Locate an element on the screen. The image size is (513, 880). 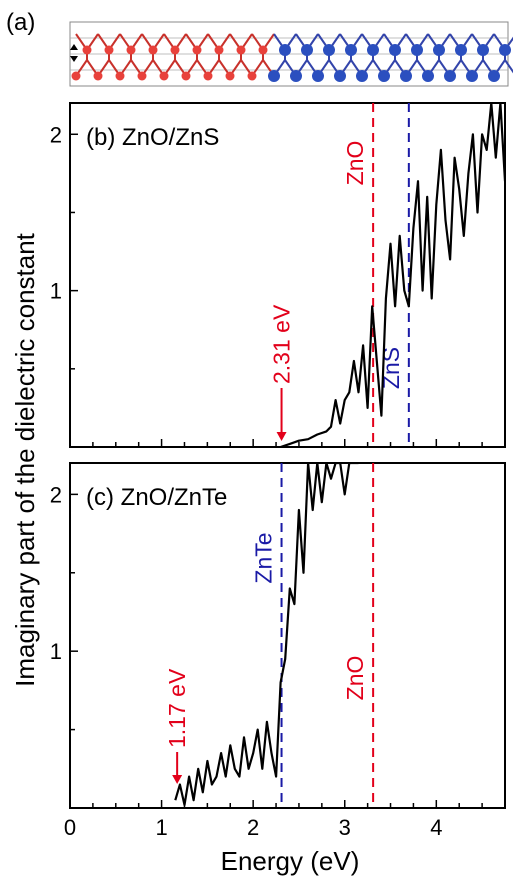
x-tick-label: 0 is located at coordinates (70, 827).